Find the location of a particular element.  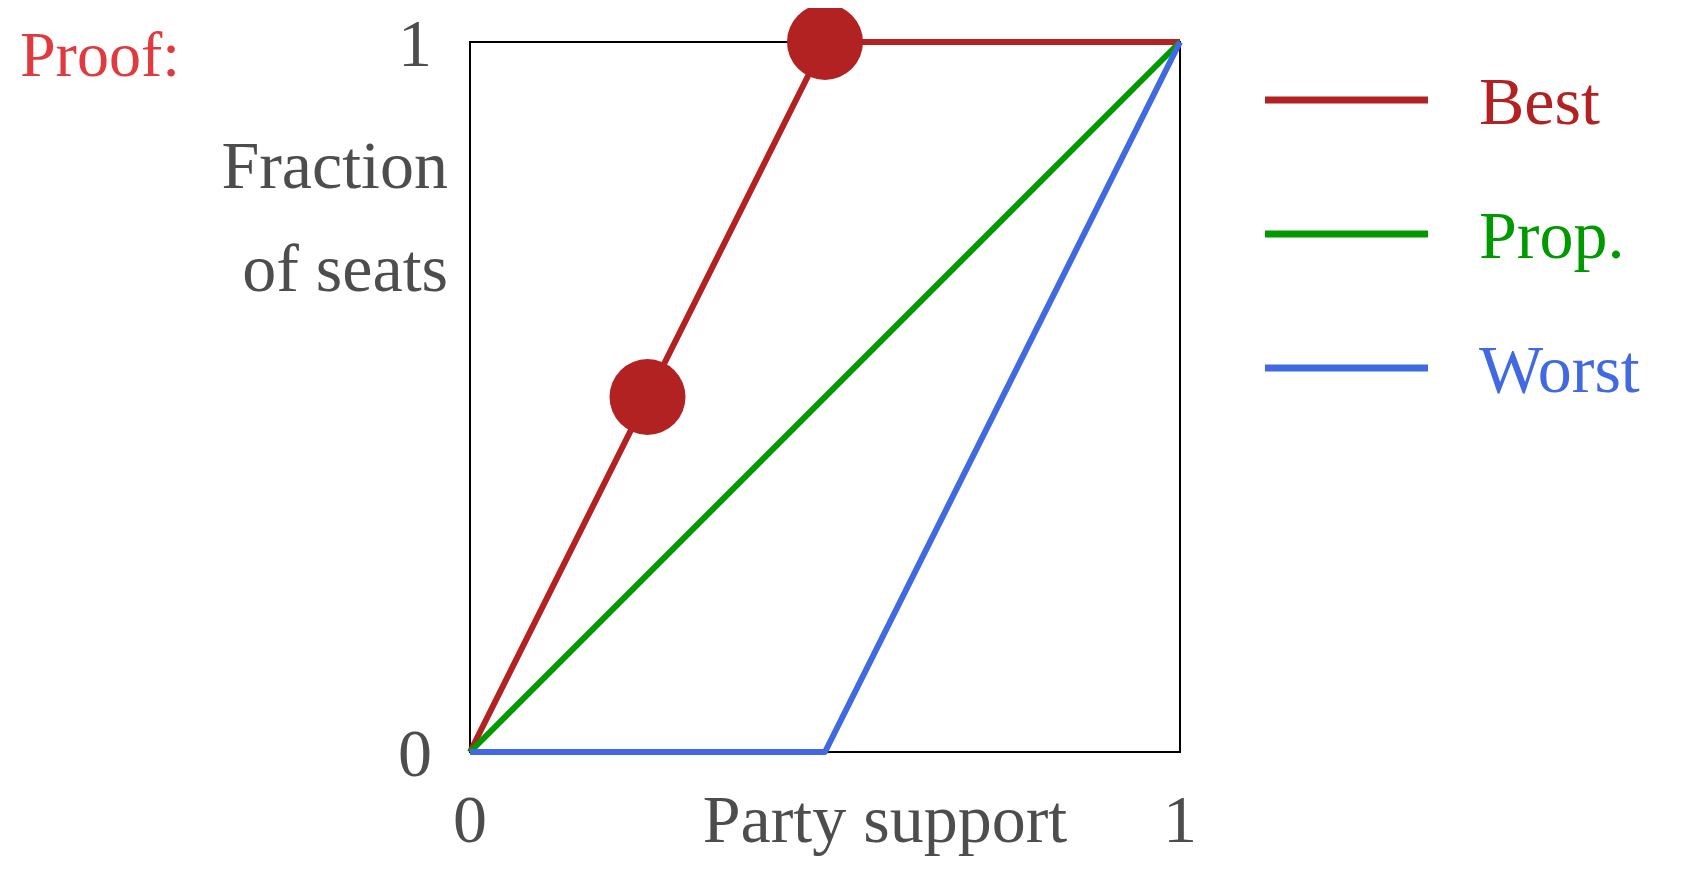

legend-label: Worst is located at coordinates (1559, 368).